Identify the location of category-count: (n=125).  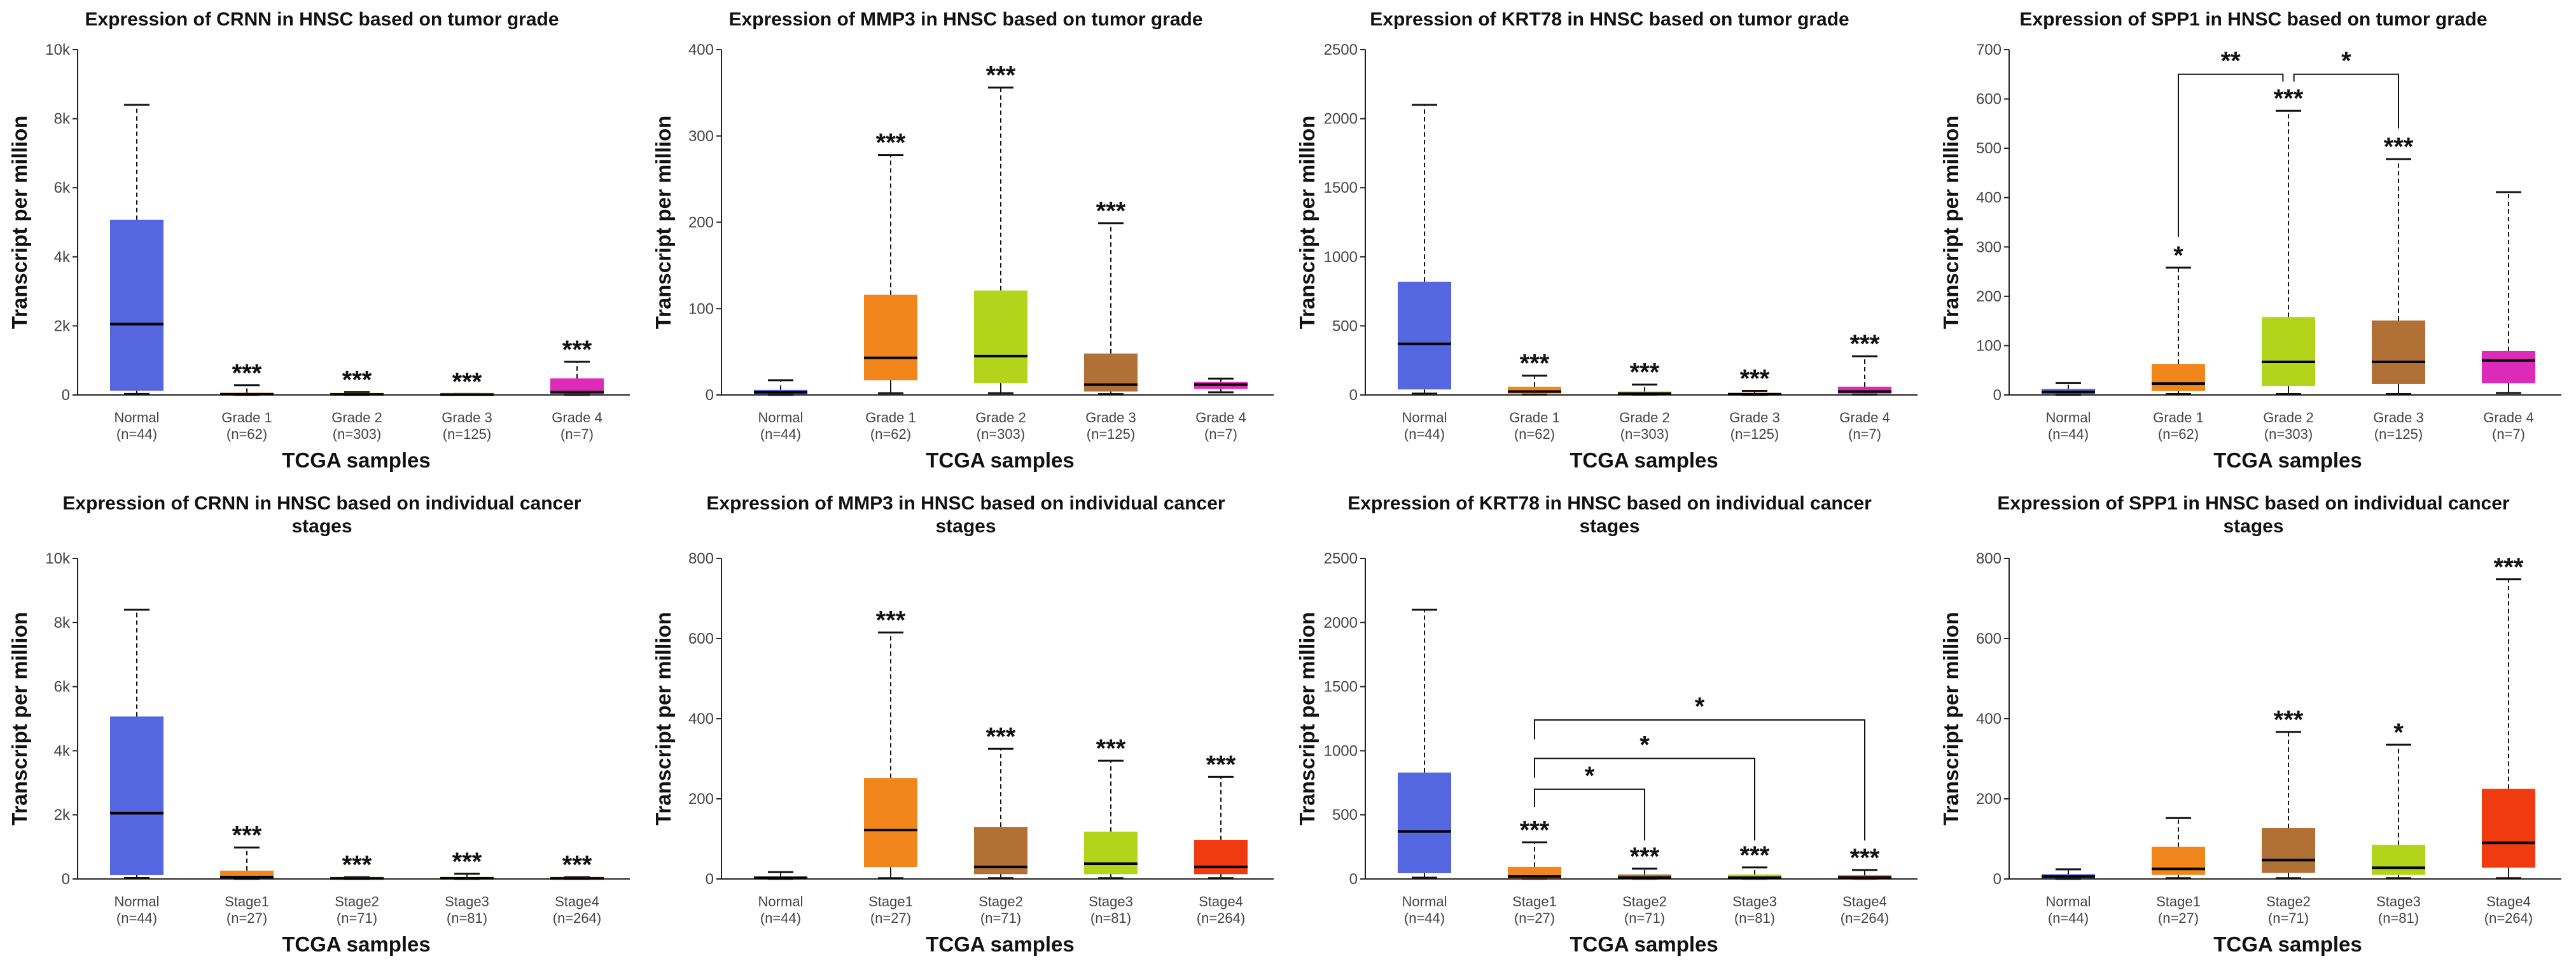
(467, 434).